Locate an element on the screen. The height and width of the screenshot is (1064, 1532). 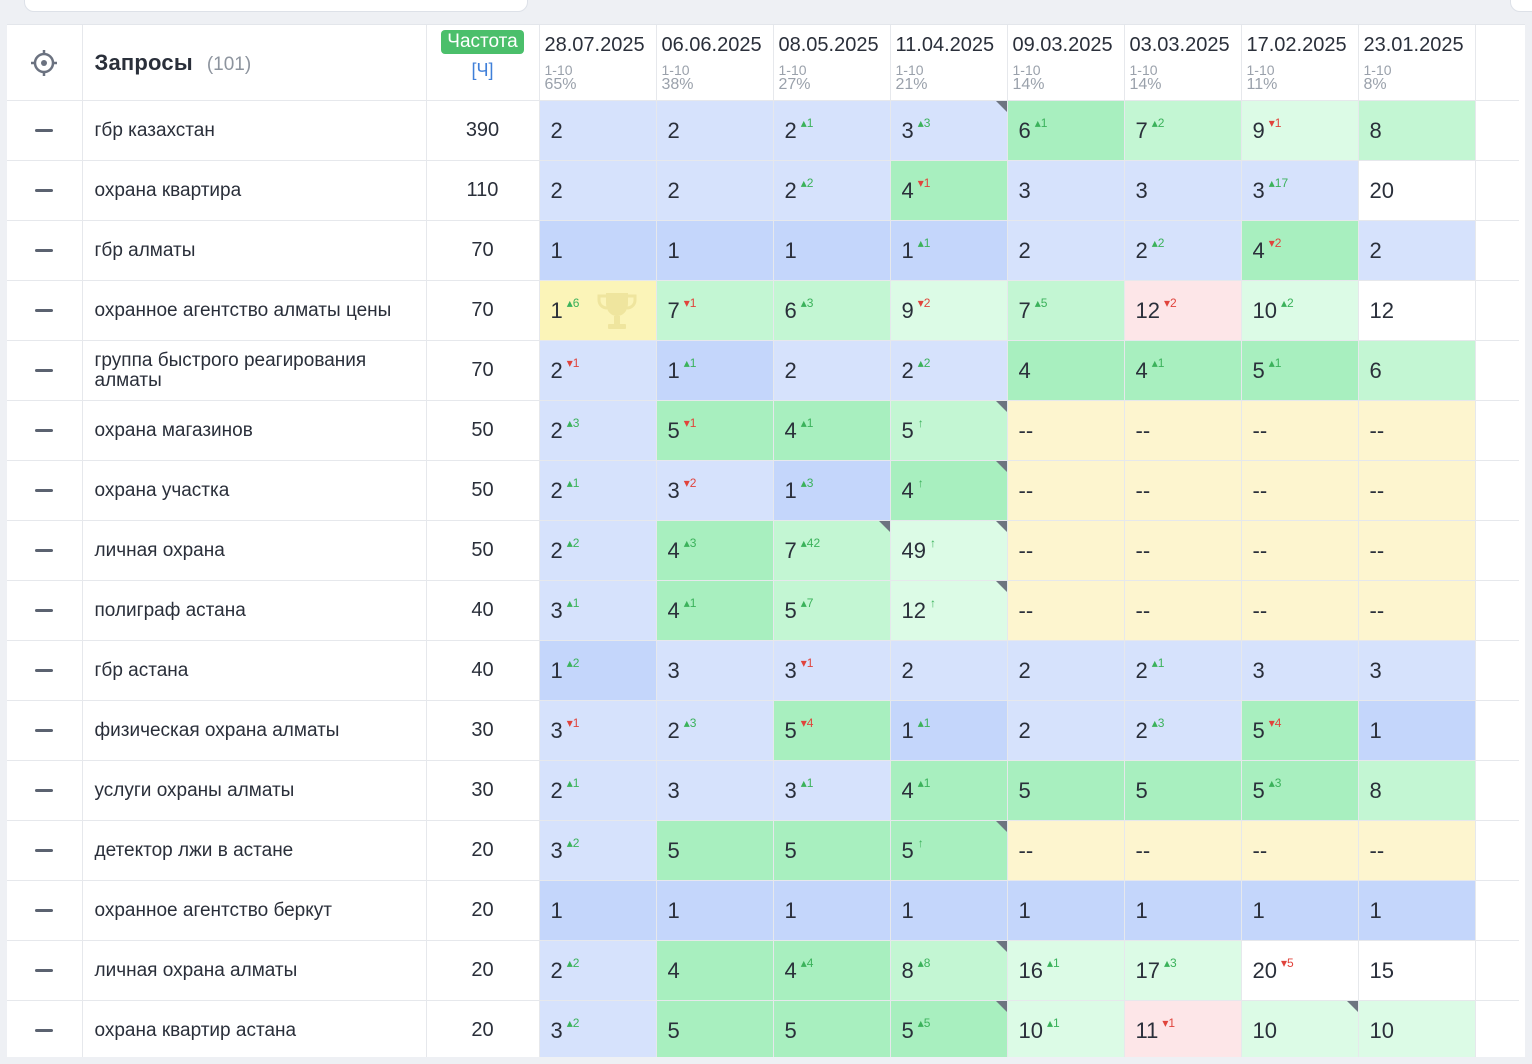
position-cell: 10 ▴1 is located at coordinates (1066, 1028).